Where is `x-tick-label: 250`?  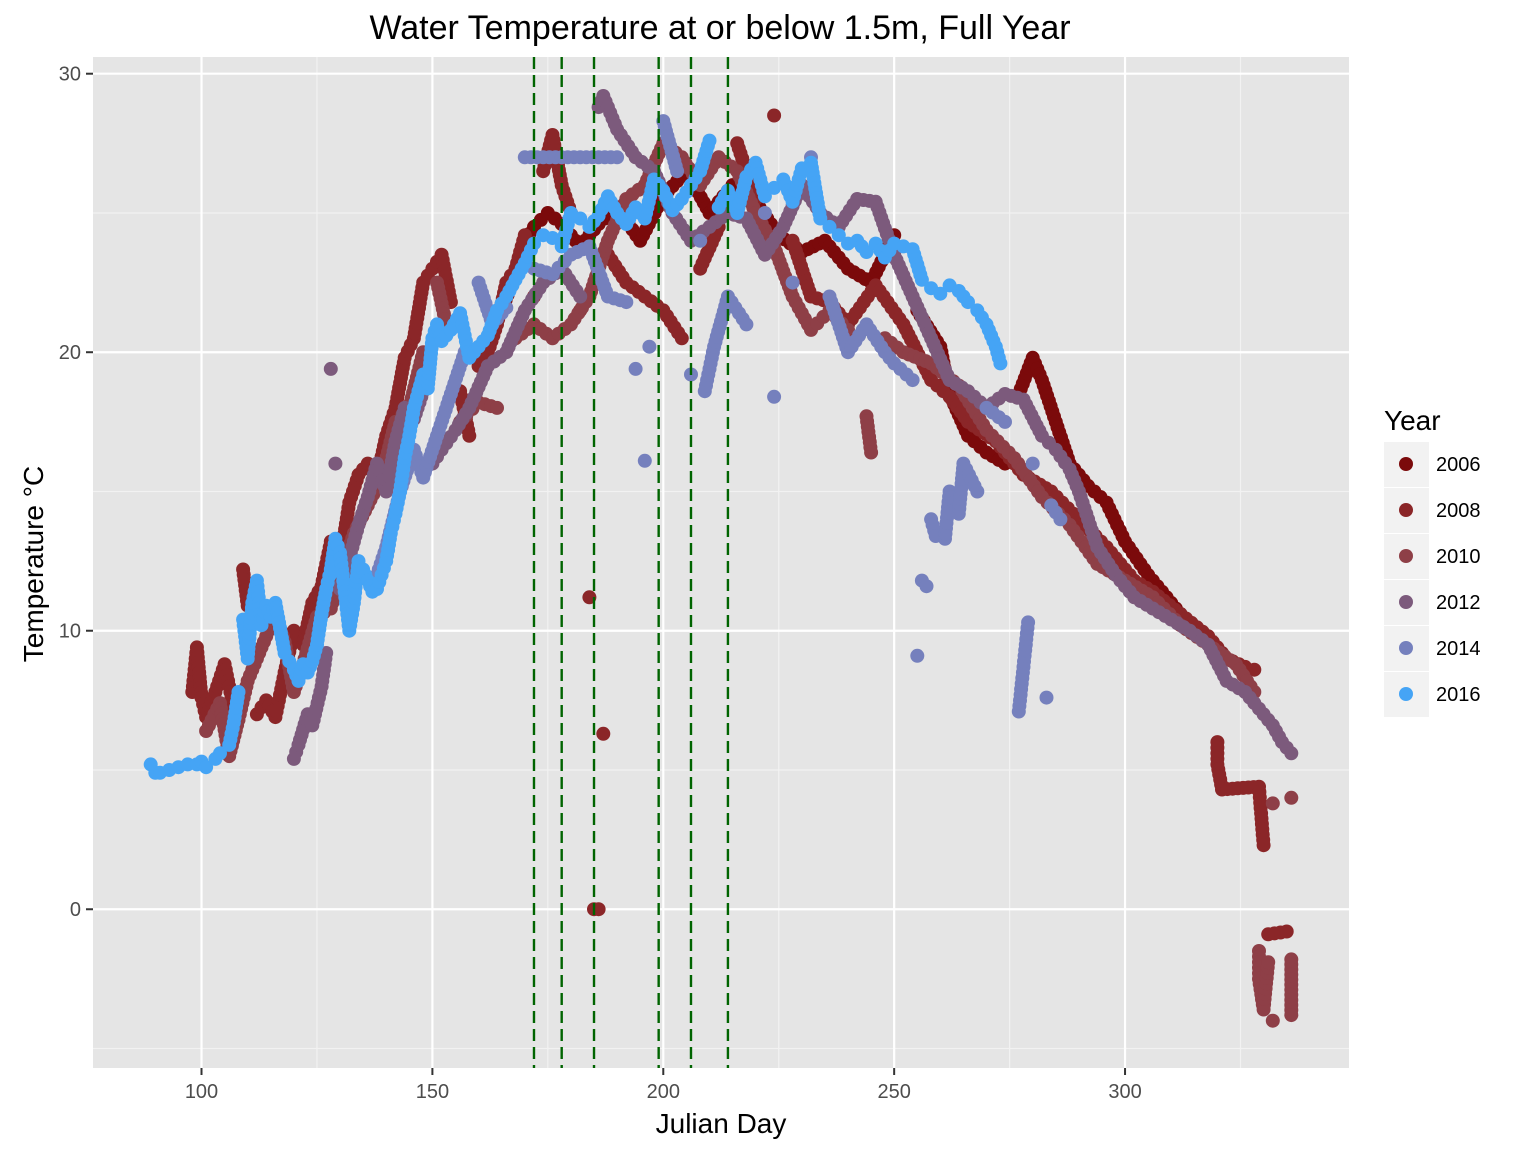
x-tick-label: 250 is located at coordinates (893, 1092).